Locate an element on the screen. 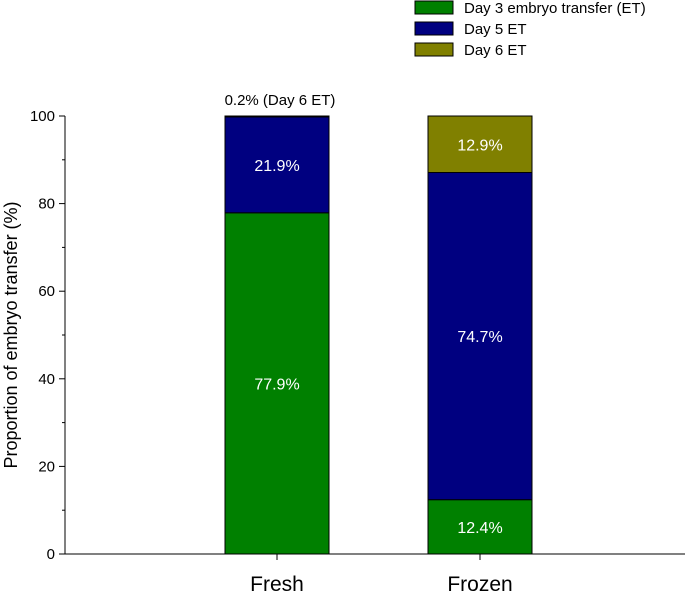 Image resolution: width=685 pixels, height=595 pixels. annotation-0: 0.2% (Day 6 ET) is located at coordinates (280, 100).